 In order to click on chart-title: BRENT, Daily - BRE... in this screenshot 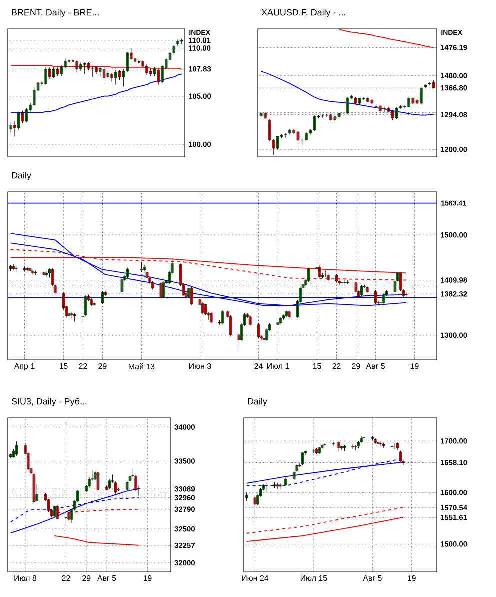, I will do `click(55, 13)`.